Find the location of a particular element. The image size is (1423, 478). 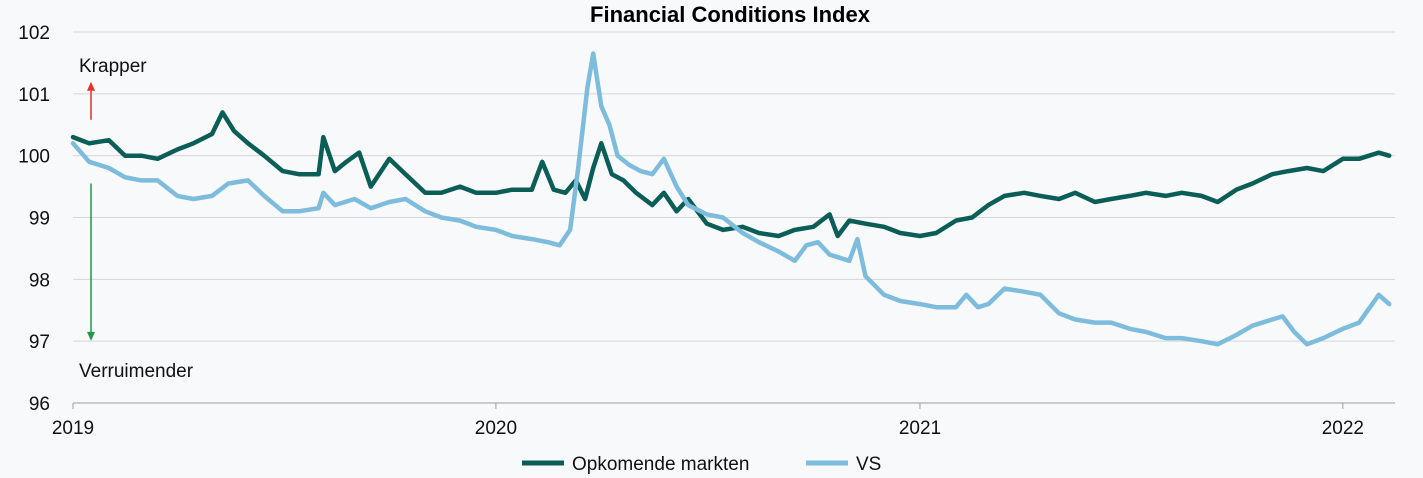

y-tick-label: 102 is located at coordinates (34, 33).